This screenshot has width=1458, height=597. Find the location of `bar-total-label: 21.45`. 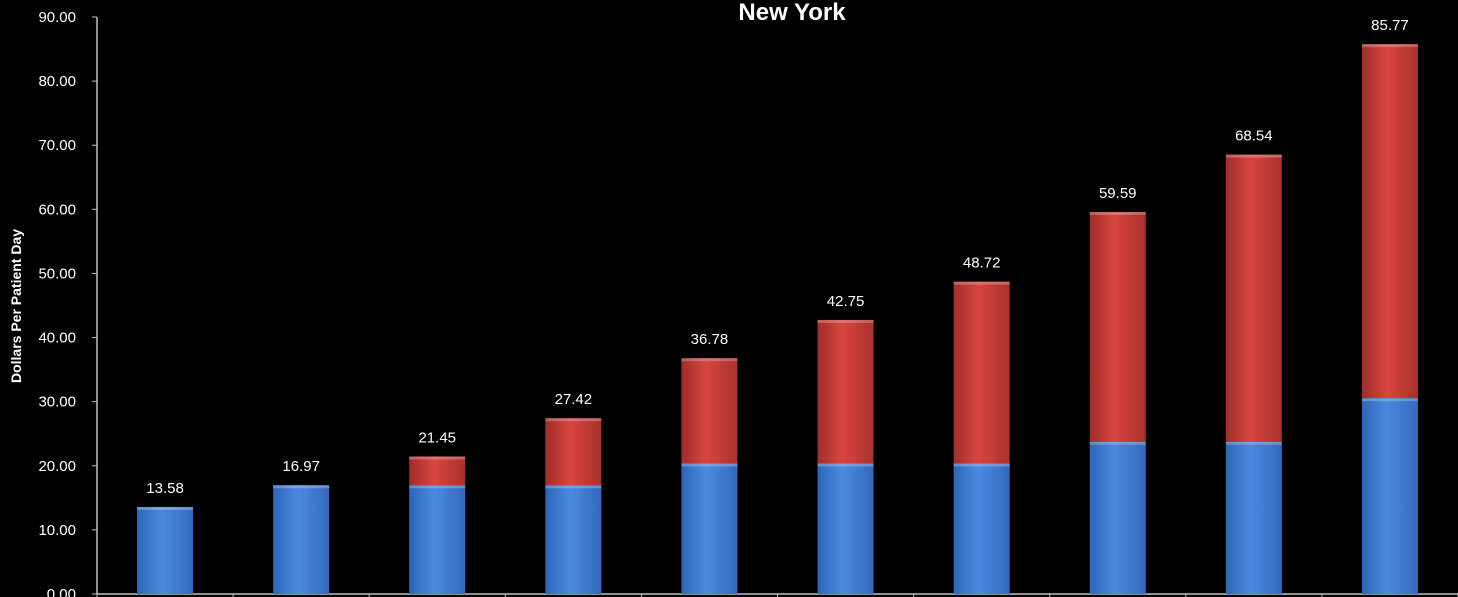

bar-total-label: 21.45 is located at coordinates (437, 437).